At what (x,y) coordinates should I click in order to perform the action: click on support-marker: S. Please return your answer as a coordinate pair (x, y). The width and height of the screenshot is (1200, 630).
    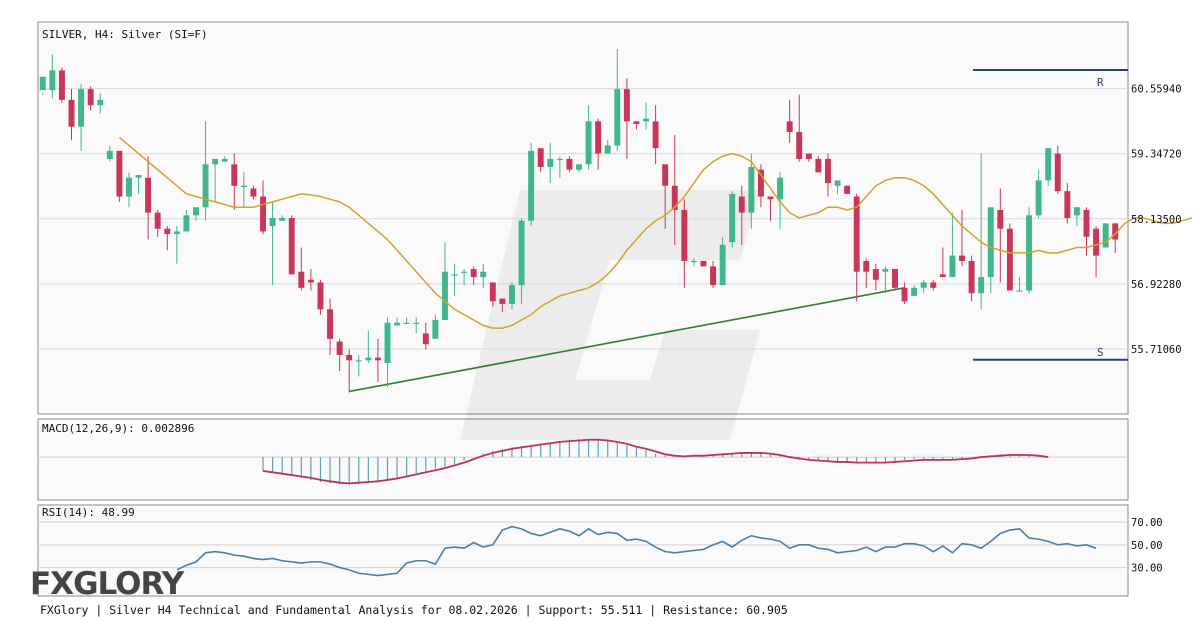
    Looking at the image, I should click on (1100, 352).